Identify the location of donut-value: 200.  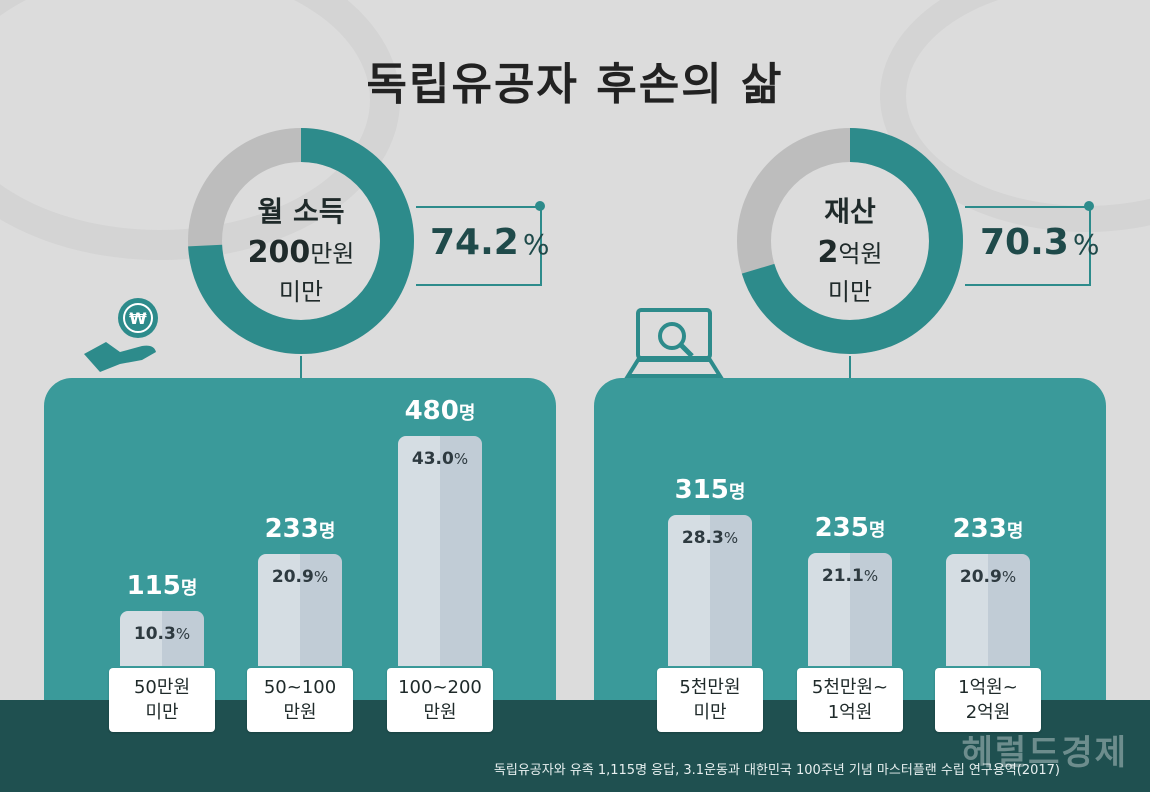
(279, 252).